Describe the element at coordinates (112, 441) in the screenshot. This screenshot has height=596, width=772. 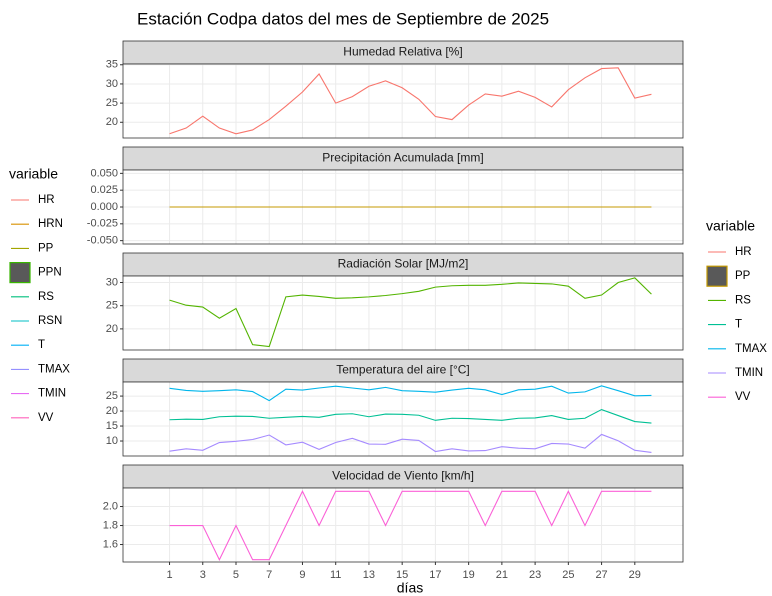
I see `y-tick-label: 10` at that location.